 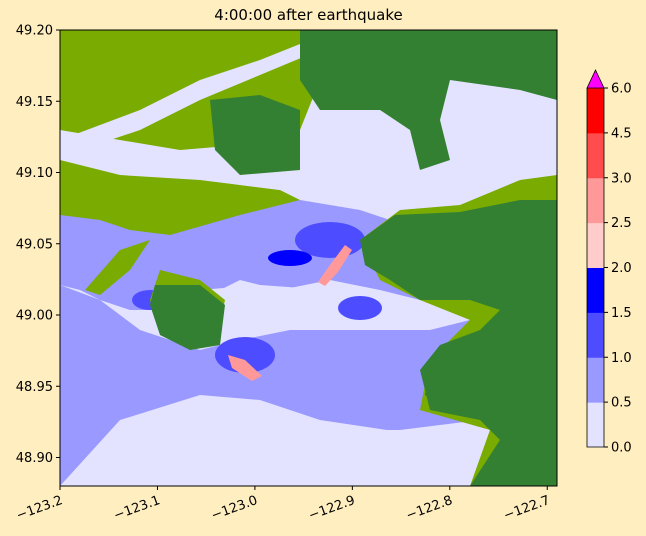 What do you see at coordinates (34, 316) in the screenshot?
I see `y-tick-label: 49.00` at bounding box center [34, 316].